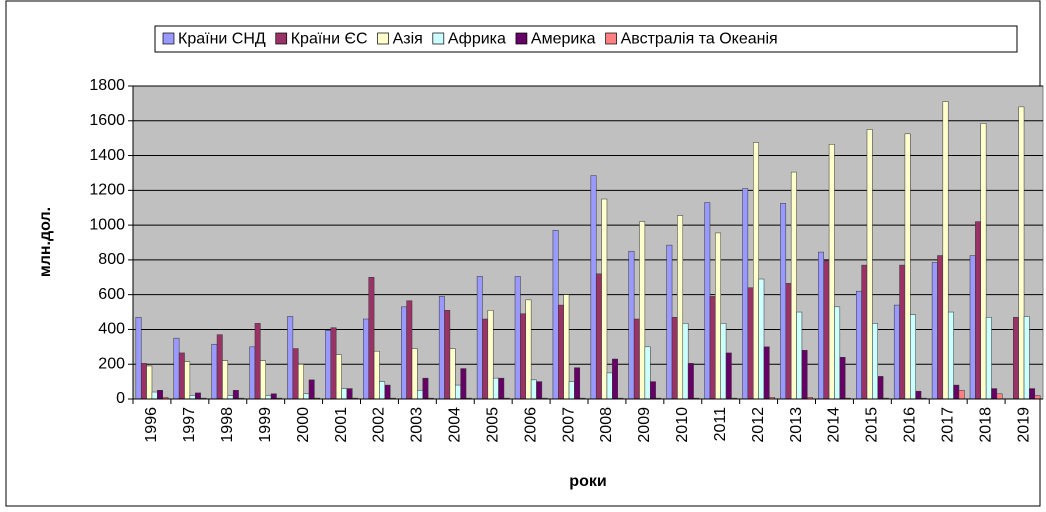 The height and width of the screenshot is (512, 1046). I want to click on y-tick-label: 1800, so click(107, 85).